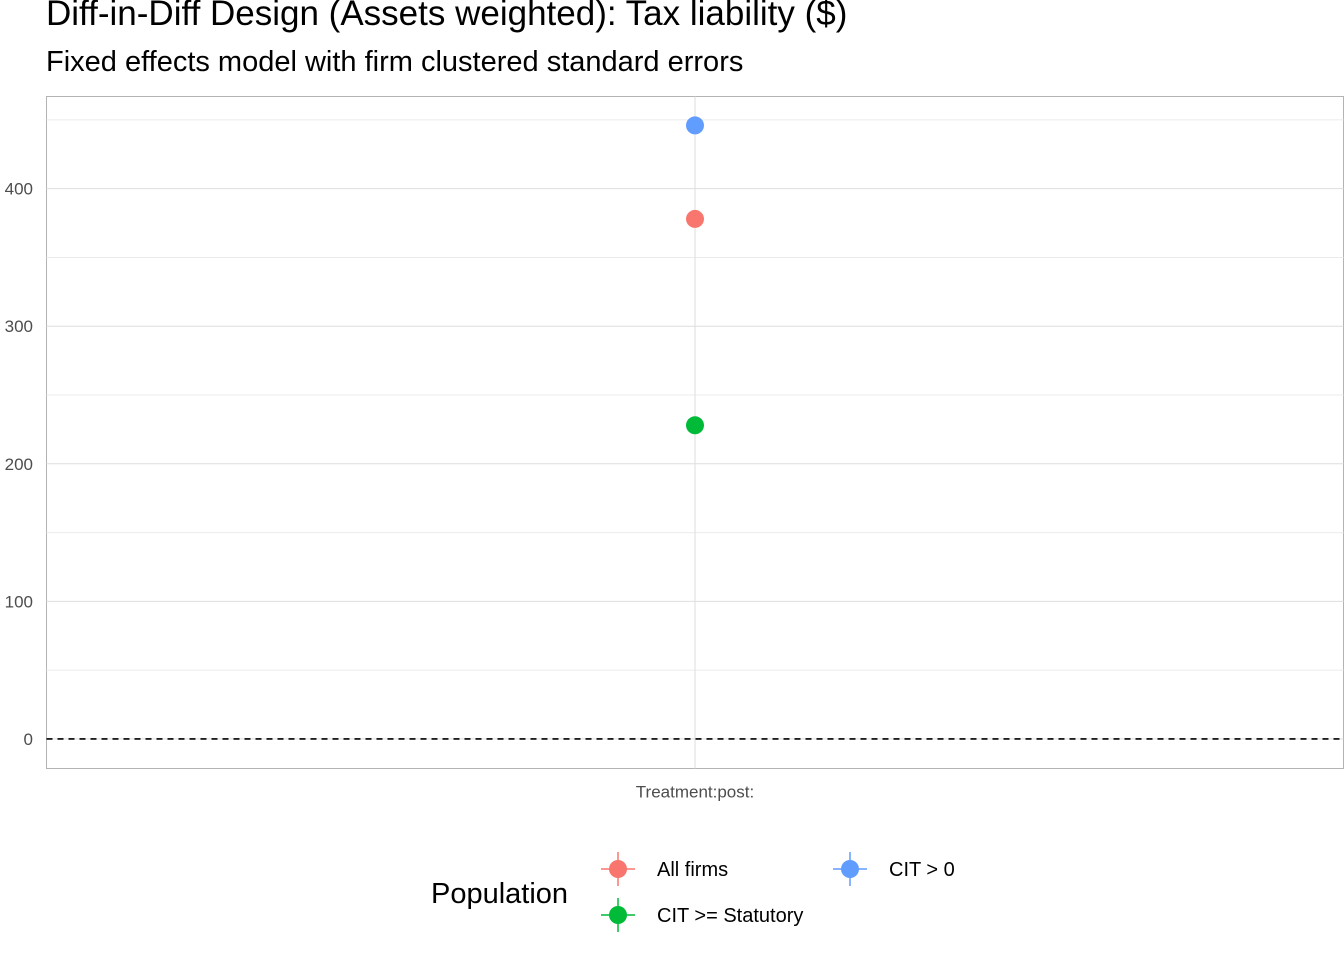  What do you see at coordinates (28, 739) in the screenshot?
I see `y-tick-label: 0` at bounding box center [28, 739].